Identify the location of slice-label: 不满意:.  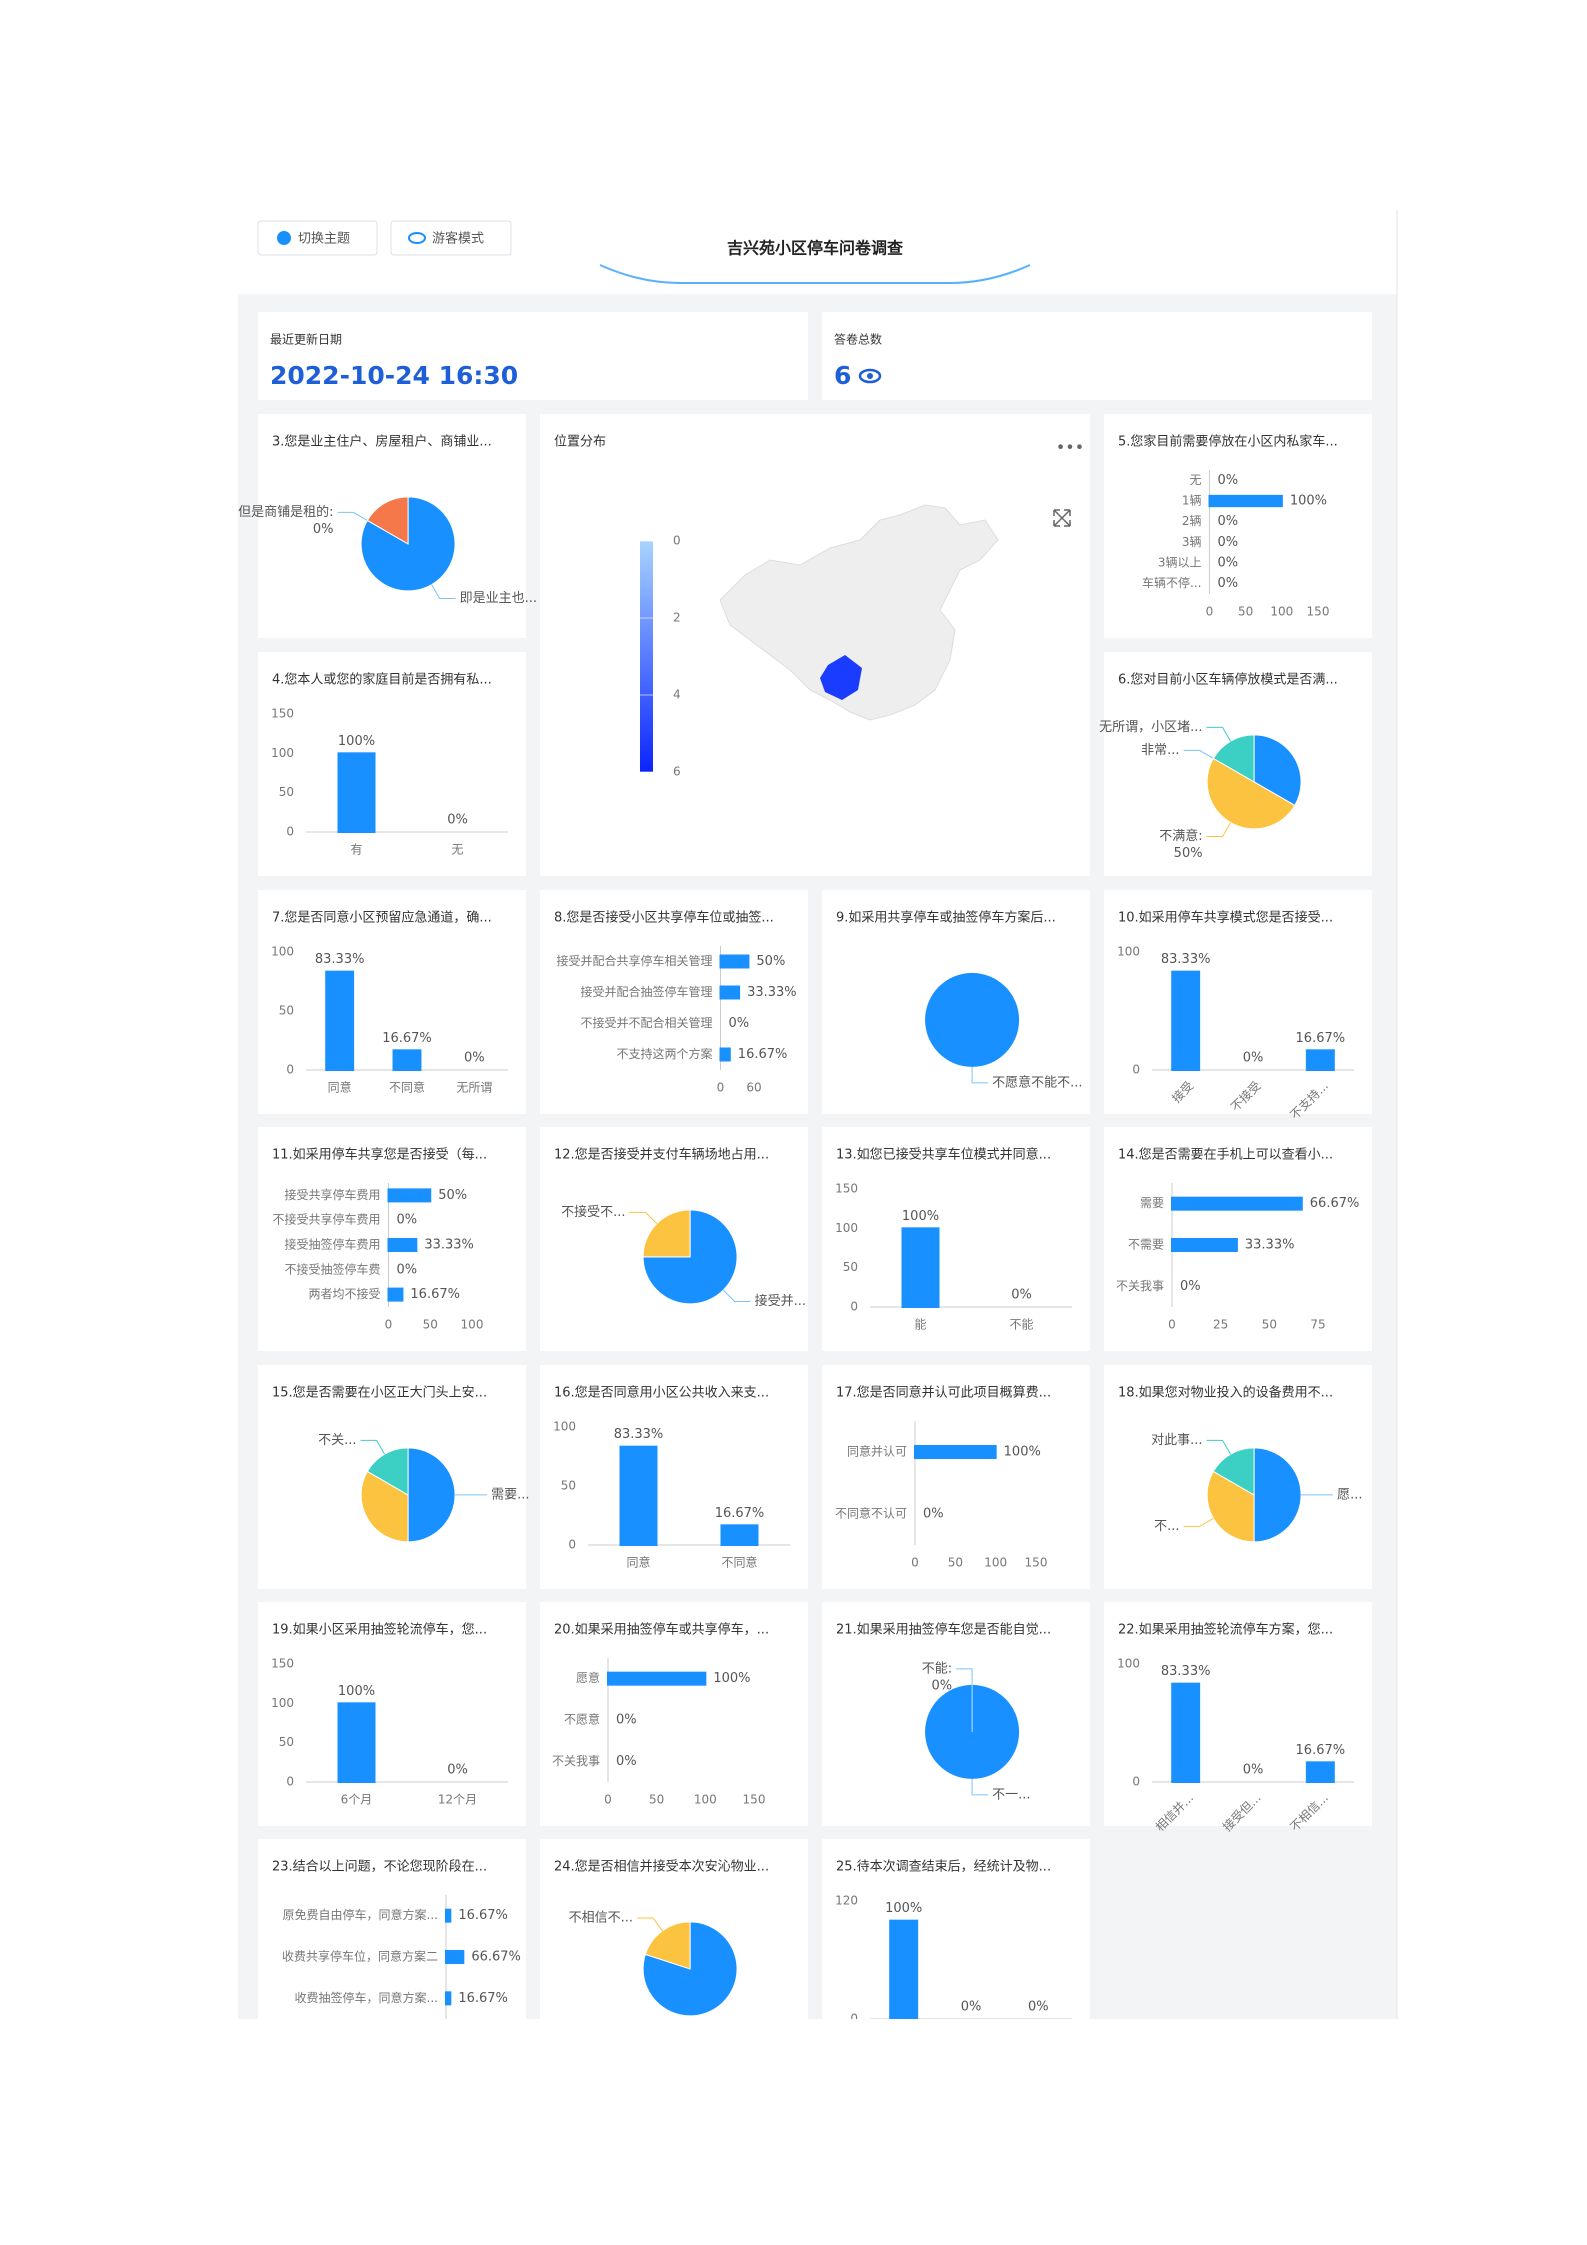
(1180, 836).